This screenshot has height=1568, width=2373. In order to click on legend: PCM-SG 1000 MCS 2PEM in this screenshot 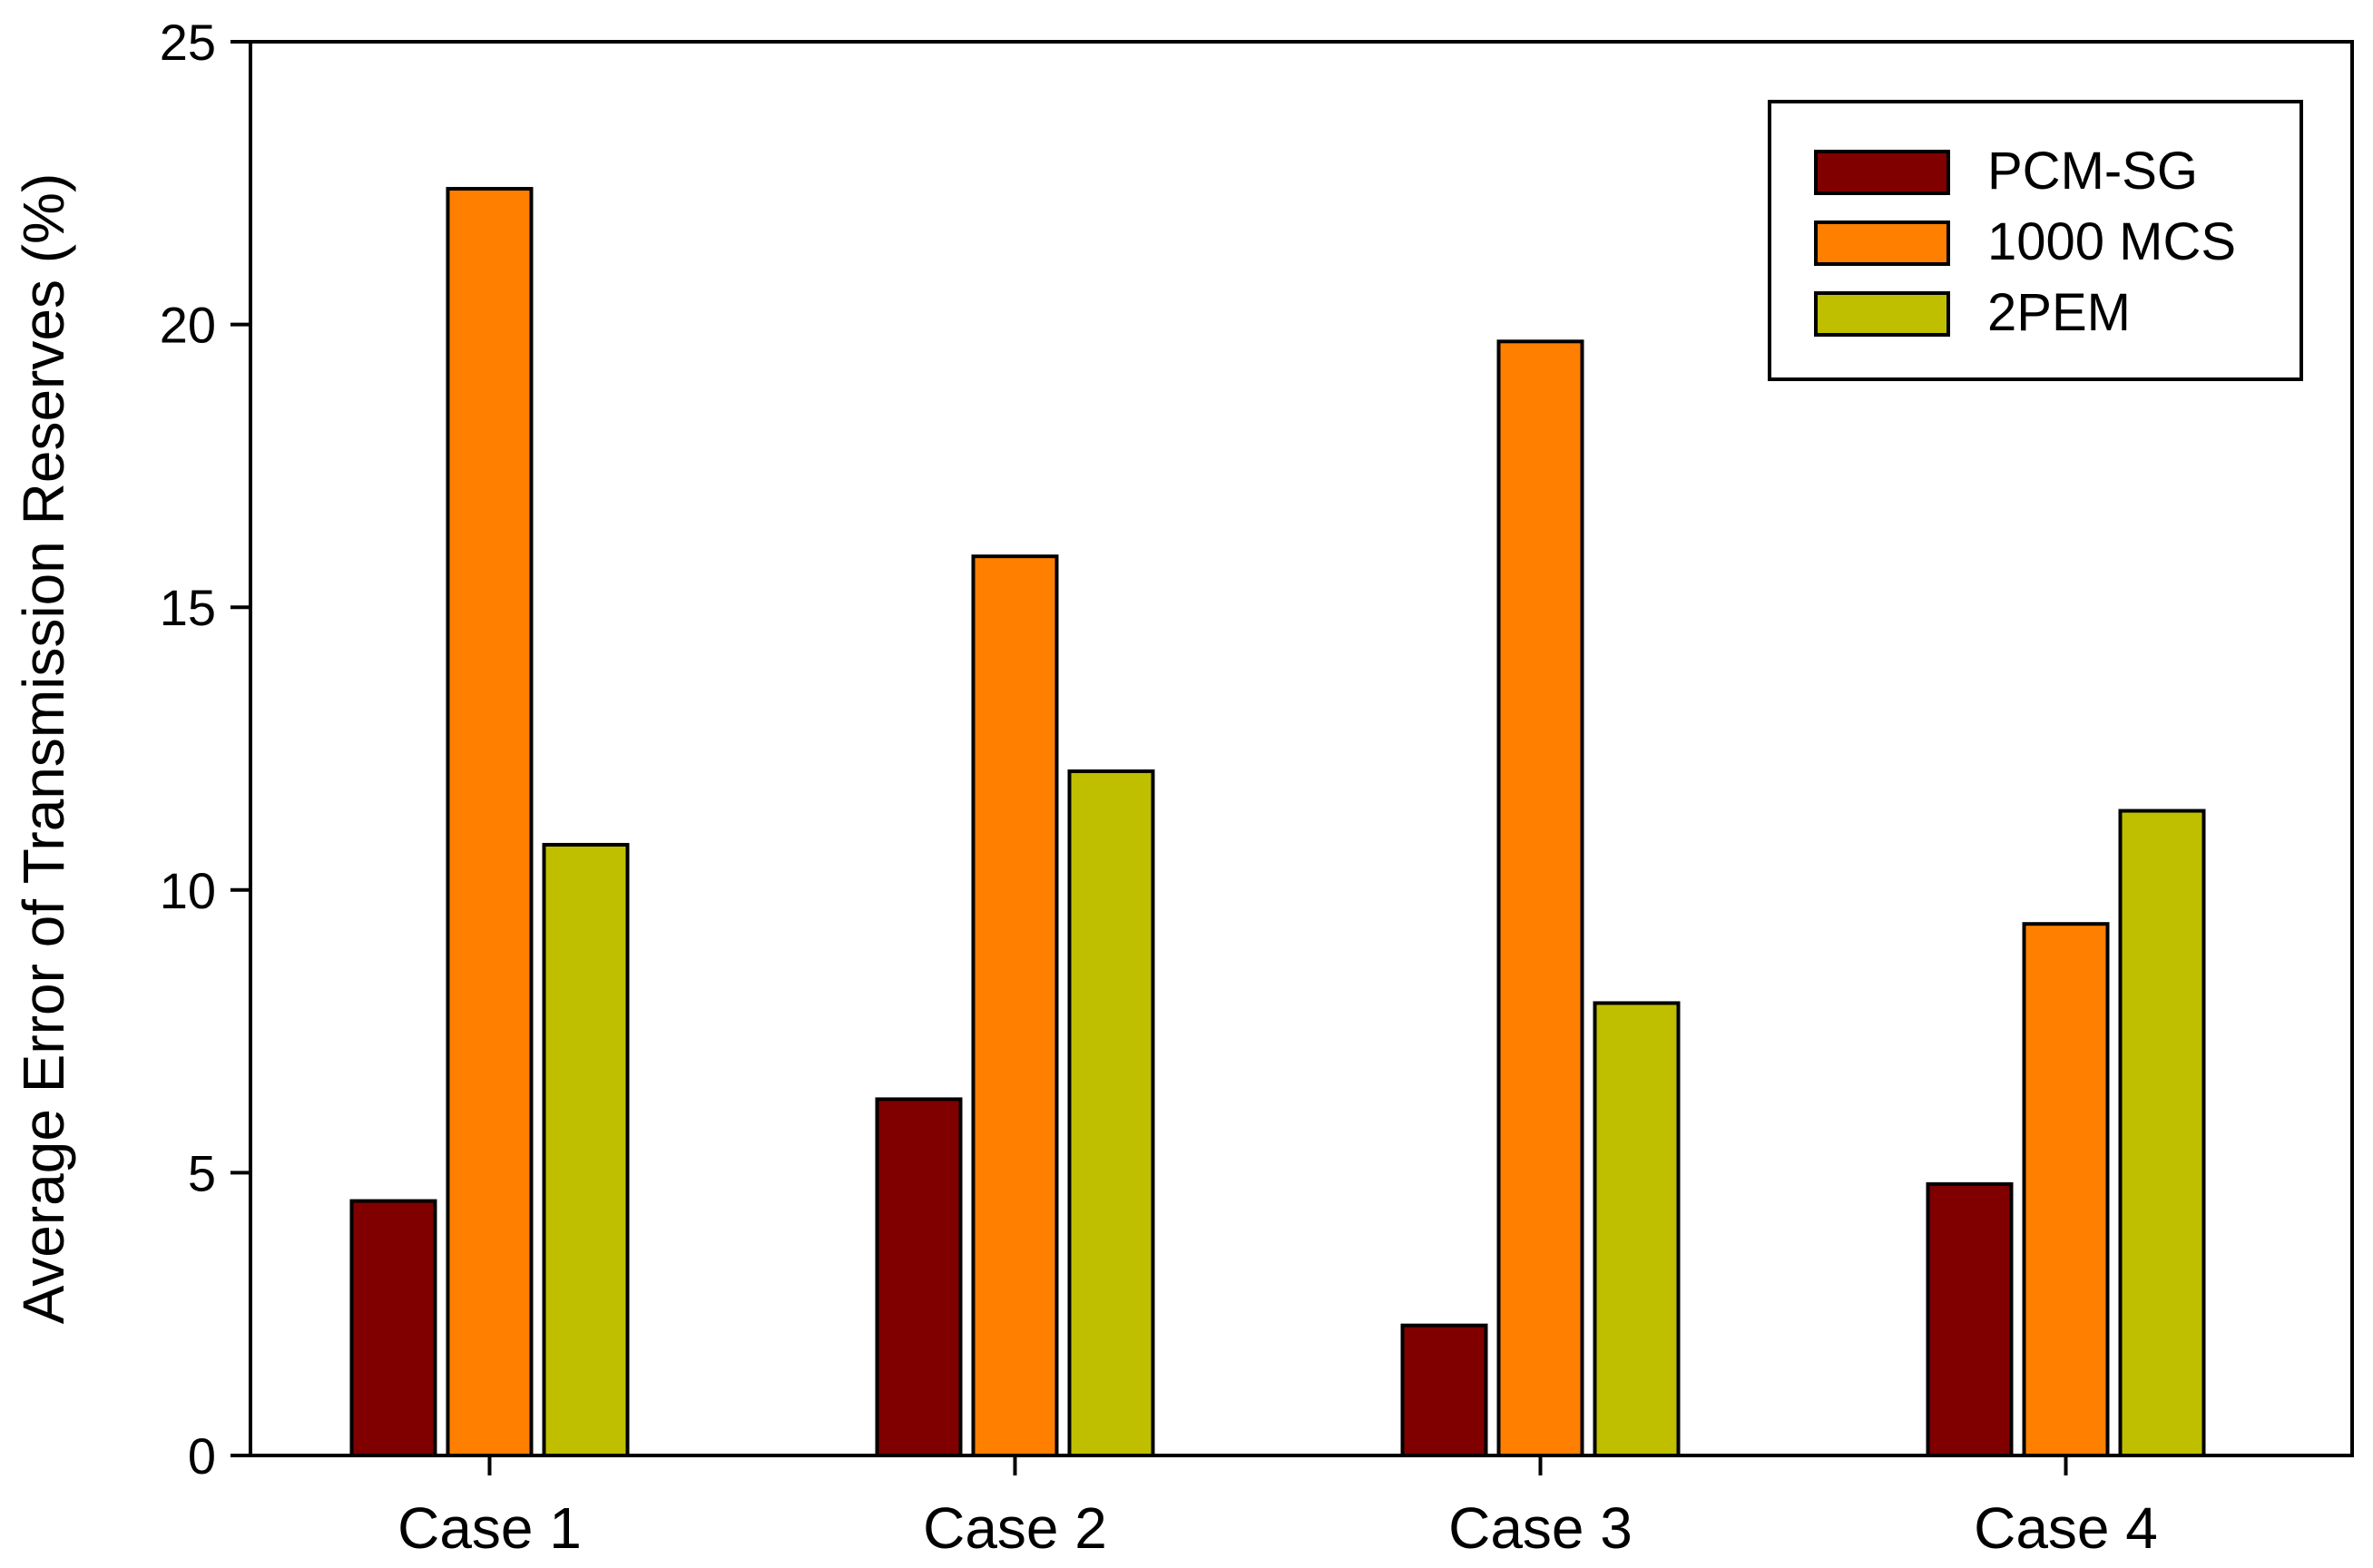, I will do `click(2036, 240)`.